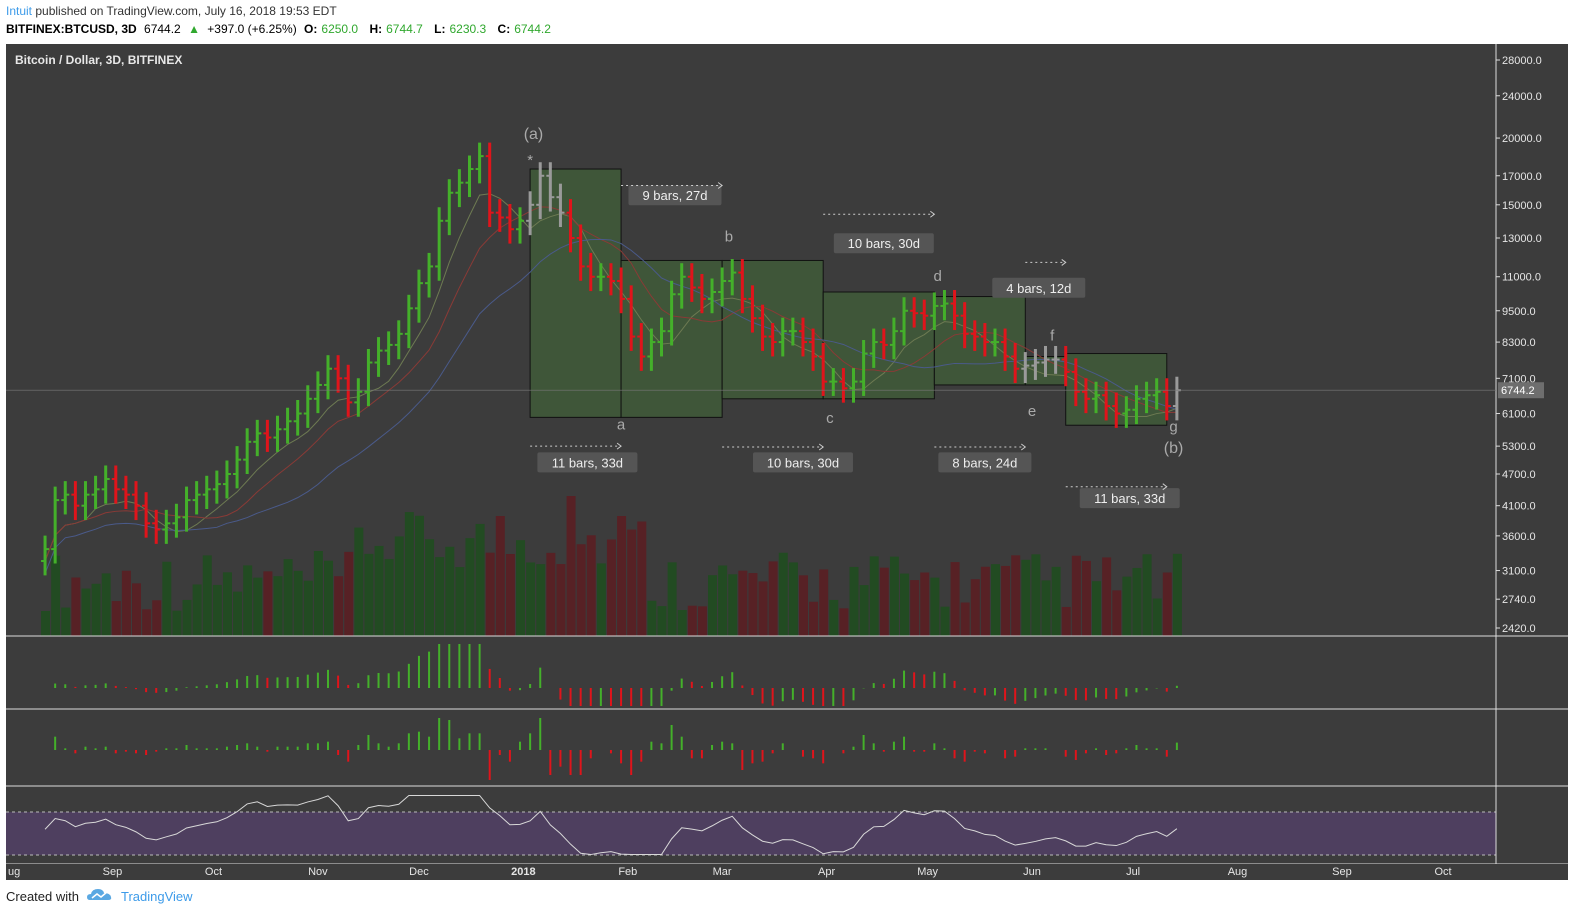 The height and width of the screenshot is (920, 1576). What do you see at coordinates (71, 29) in the screenshot?
I see `symbol-label: BITFINEX:BTCUSD, 3D` at bounding box center [71, 29].